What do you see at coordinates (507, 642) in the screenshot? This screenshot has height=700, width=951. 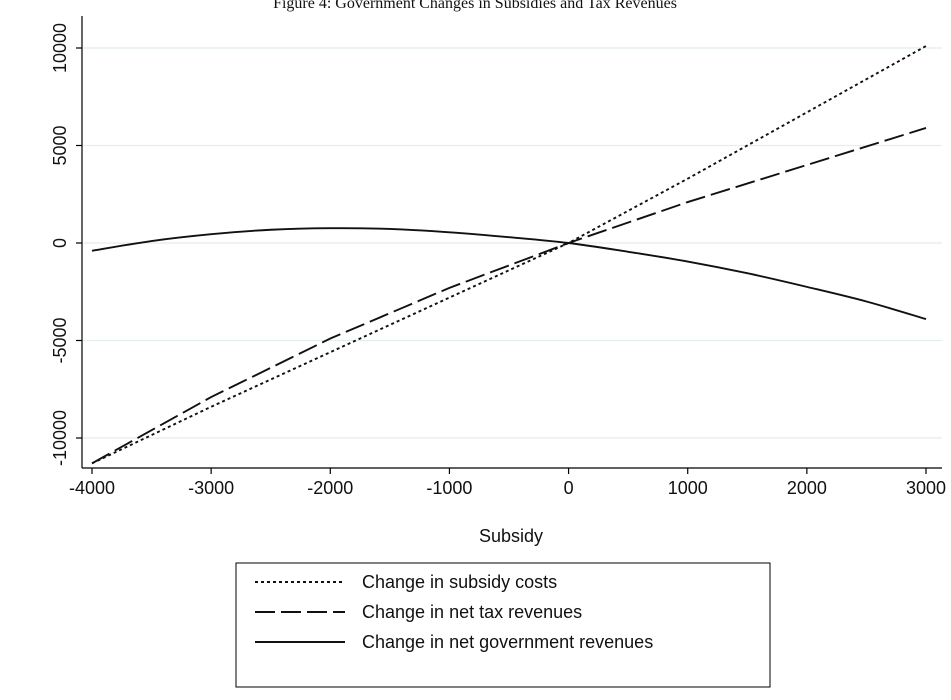 I see `legend-label-2: Change in net government revenues` at bounding box center [507, 642].